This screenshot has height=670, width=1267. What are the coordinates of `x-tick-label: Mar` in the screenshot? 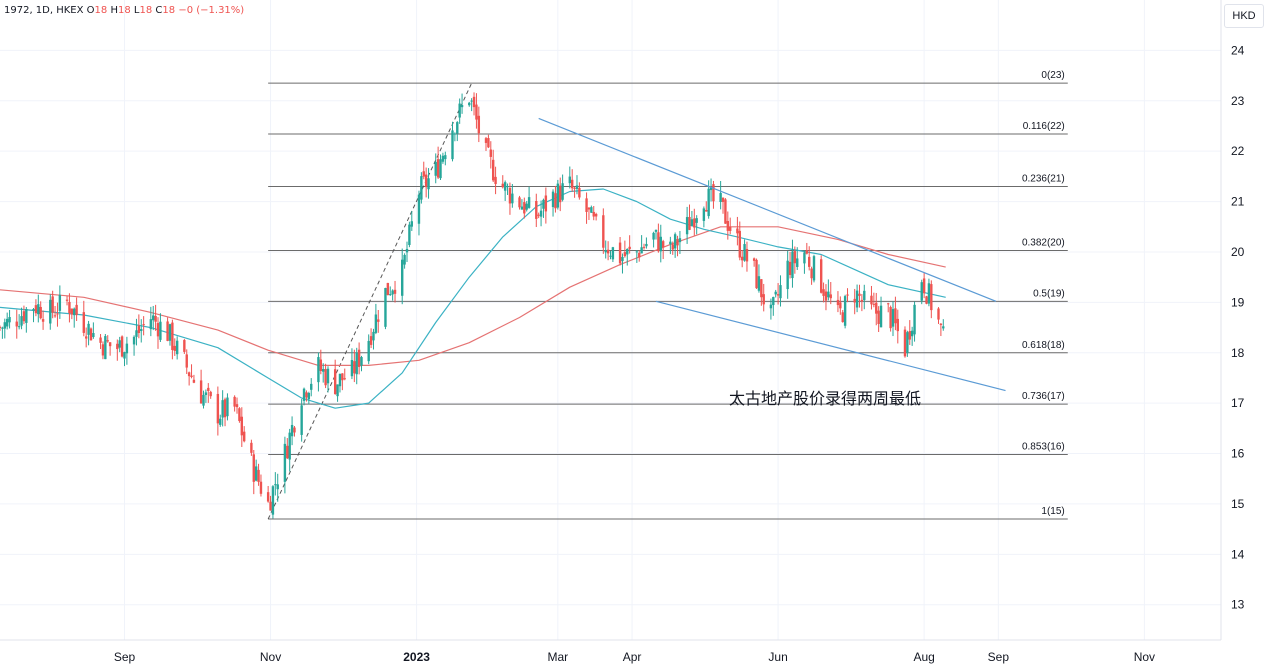 It's located at (557, 657).